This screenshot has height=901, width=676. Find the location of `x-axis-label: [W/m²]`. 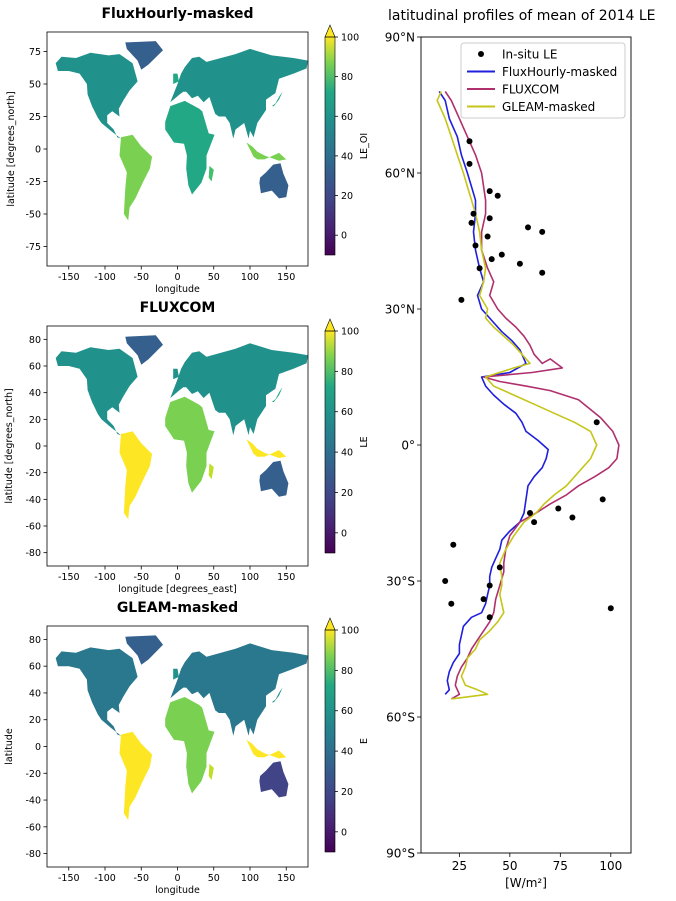

x-axis-label: [W/m²] is located at coordinates (526, 883).